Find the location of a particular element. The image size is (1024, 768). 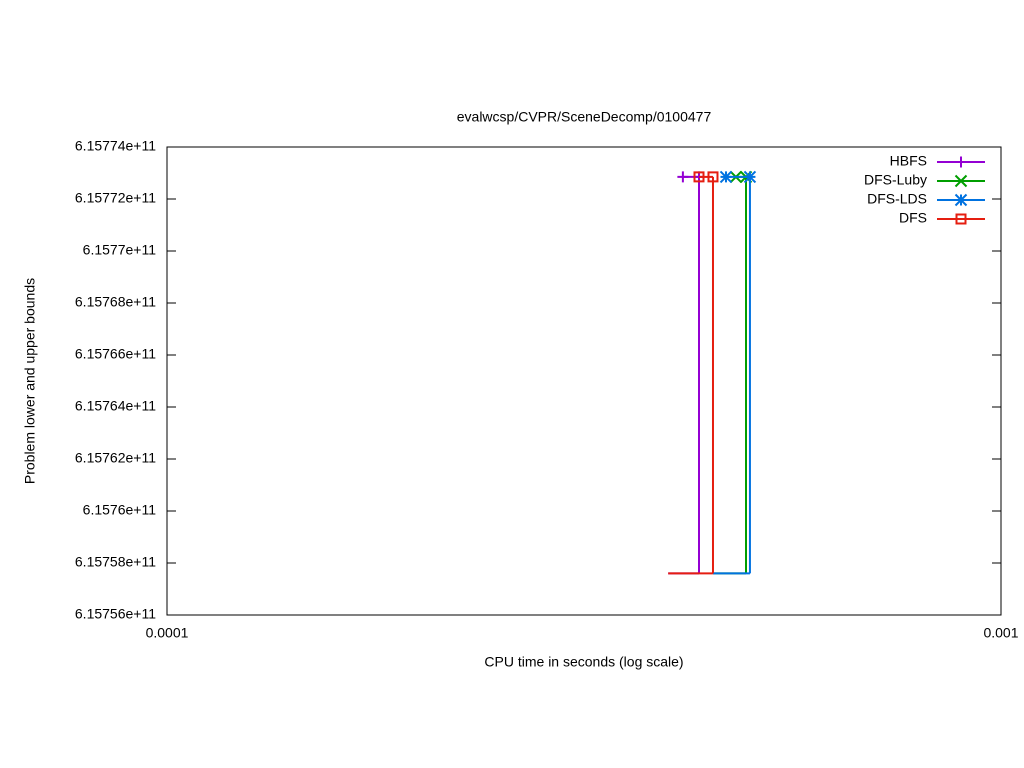

x-axis-label: CPU time in seconds (log scale) is located at coordinates (583, 662).